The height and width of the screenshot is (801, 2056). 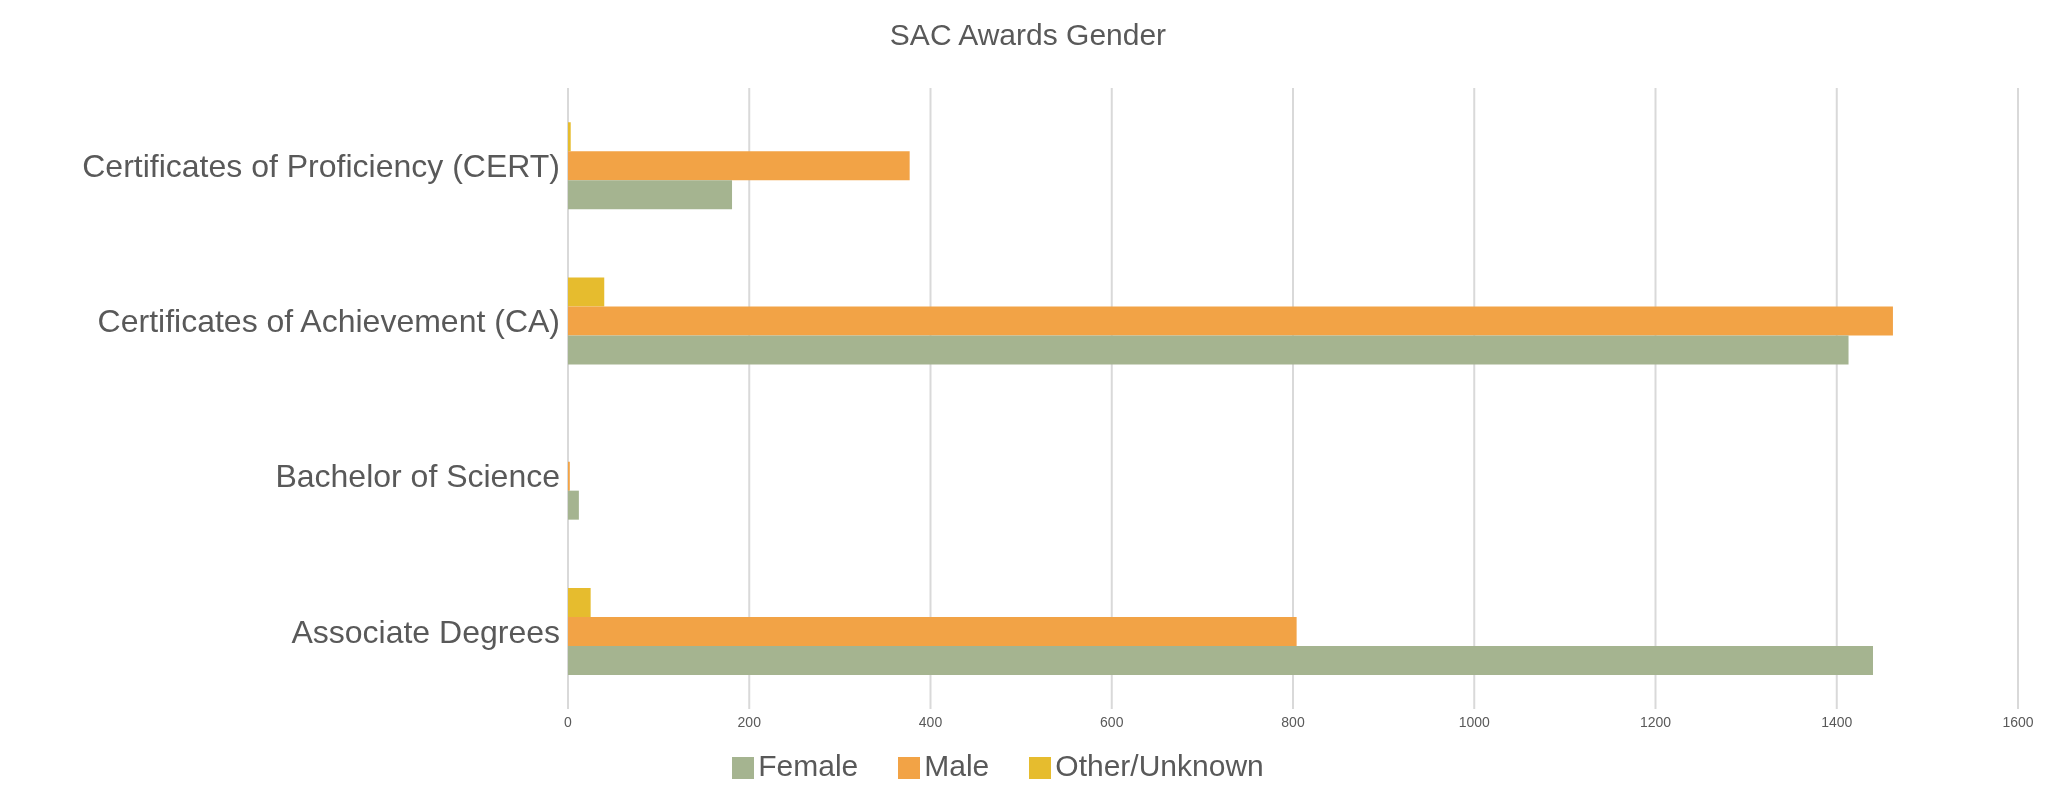 What do you see at coordinates (1159, 765) in the screenshot?
I see `legend-label: Other/Unknown` at bounding box center [1159, 765].